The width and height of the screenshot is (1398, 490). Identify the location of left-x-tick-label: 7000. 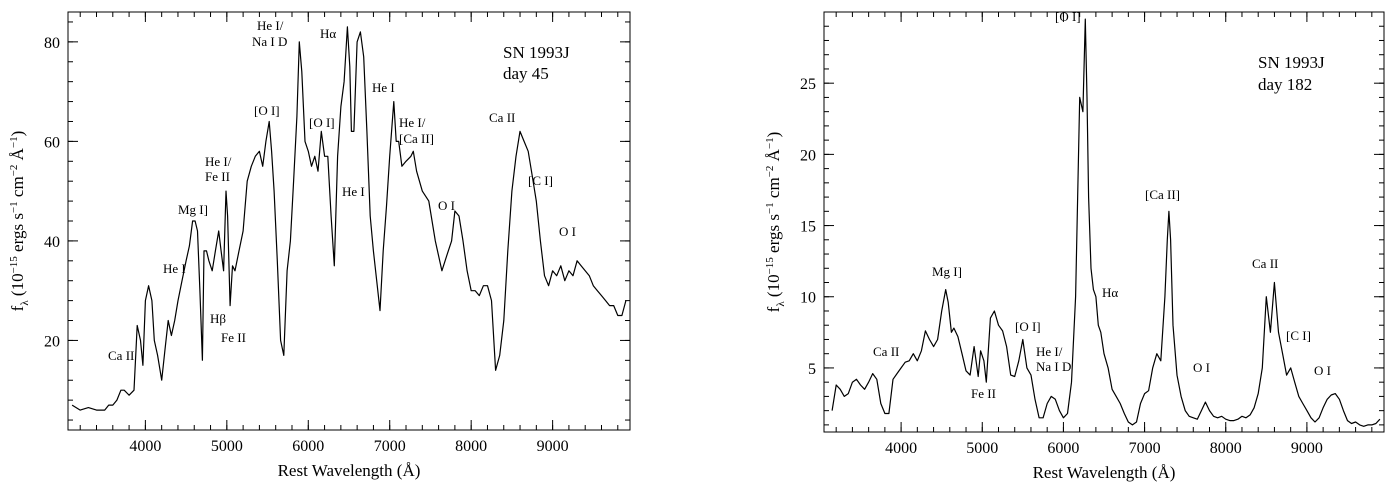
(390, 446).